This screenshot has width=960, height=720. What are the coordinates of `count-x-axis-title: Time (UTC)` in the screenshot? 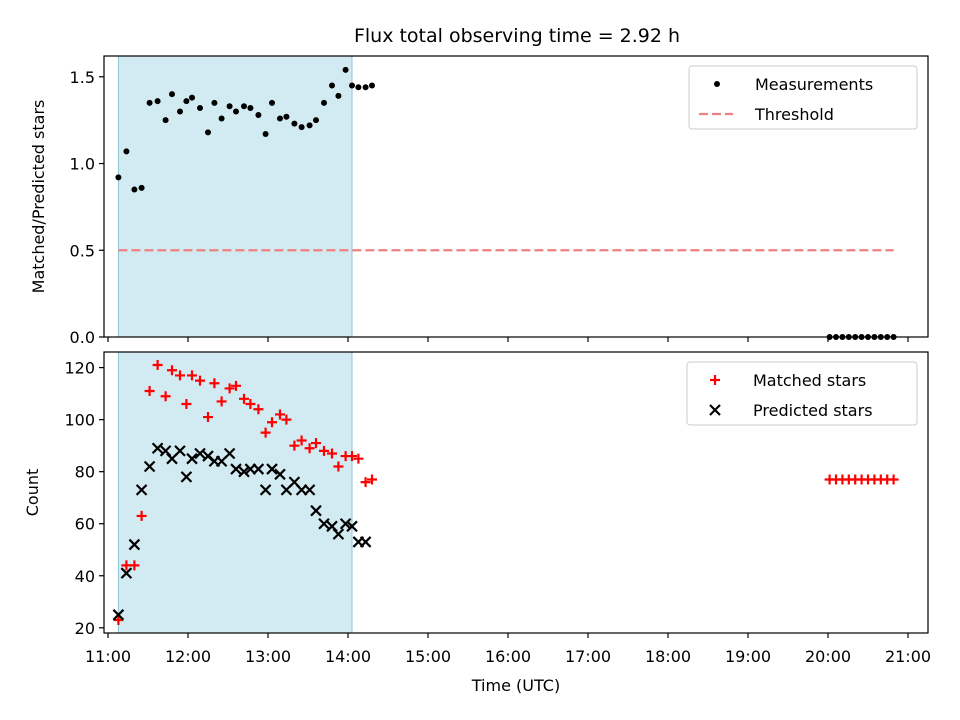 It's located at (515, 685).